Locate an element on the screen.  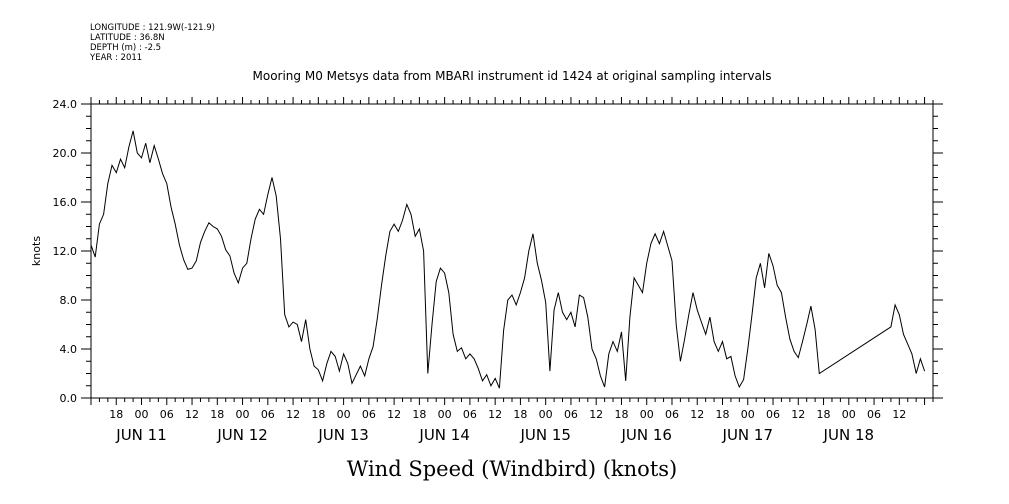
depth-label: DEPTH (m) : -2.5 is located at coordinates (125, 48).